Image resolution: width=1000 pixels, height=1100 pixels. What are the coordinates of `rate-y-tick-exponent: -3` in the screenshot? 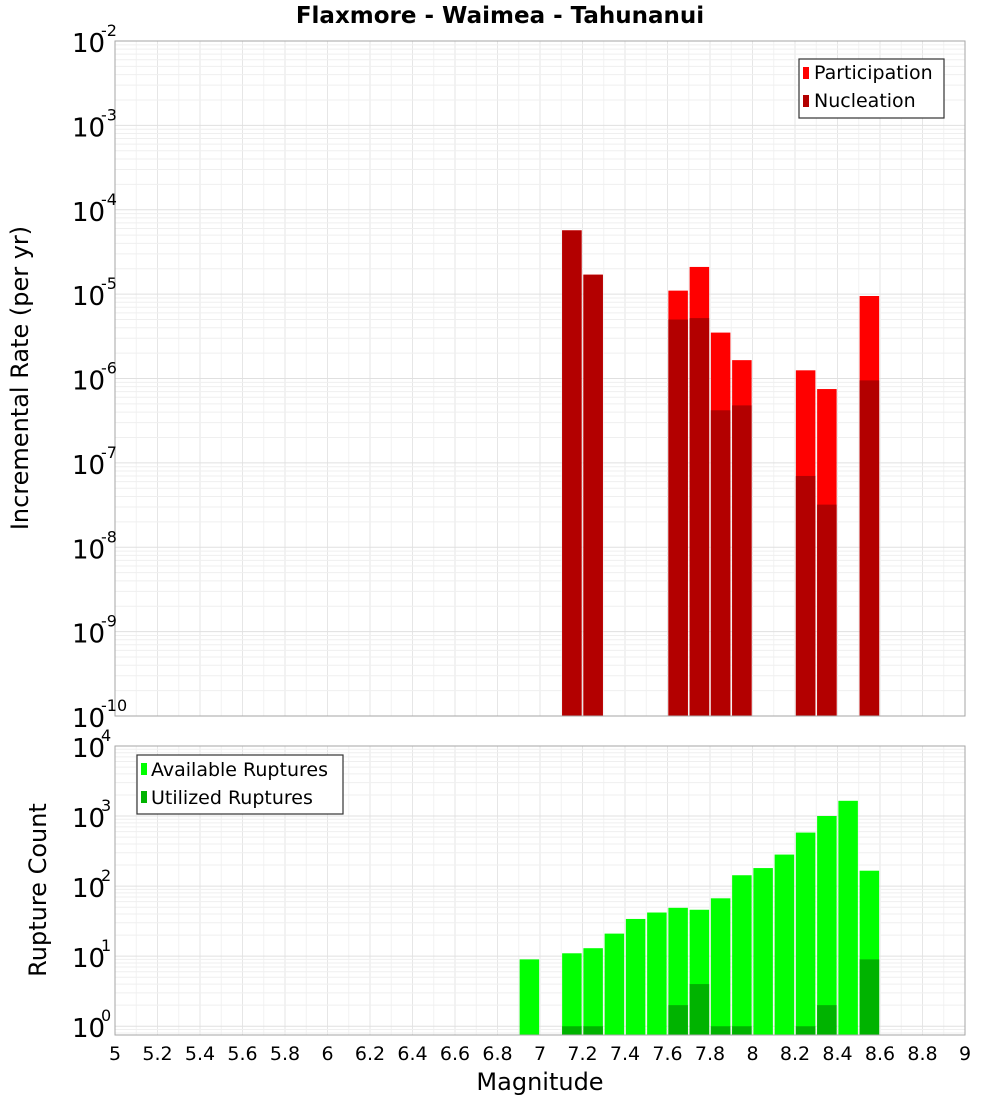 It's located at (109, 114).